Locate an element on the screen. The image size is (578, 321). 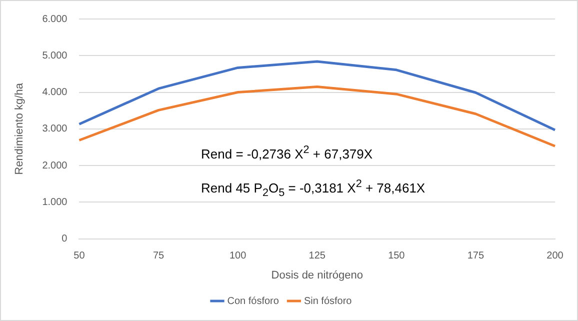
y-axis-title: Rendimiento kg/ha is located at coordinates (20, 128).